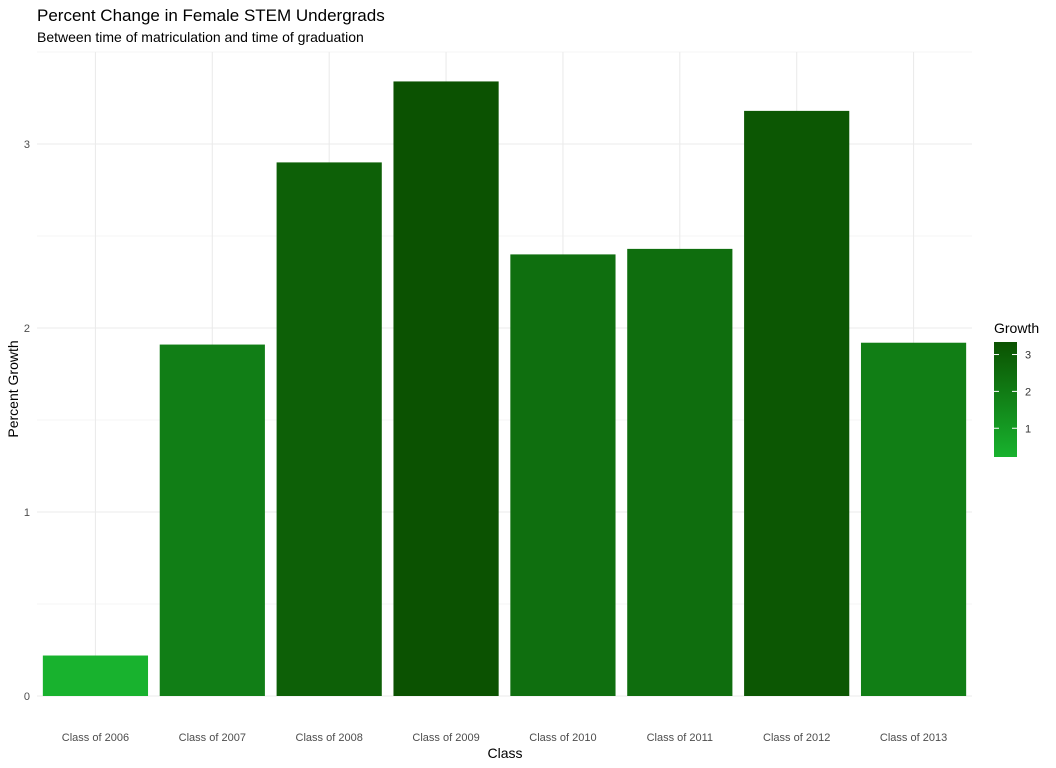 Image resolution: width=1056 pixels, height=768 pixels. Describe the element at coordinates (27, 513) in the screenshot. I see `y-tick-label: 1` at that location.